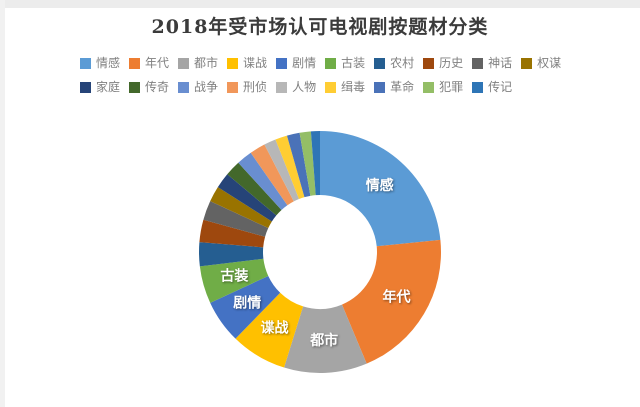  What do you see at coordinates (304, 63) in the screenshot?
I see `legend-label: 剧情` at bounding box center [304, 63].